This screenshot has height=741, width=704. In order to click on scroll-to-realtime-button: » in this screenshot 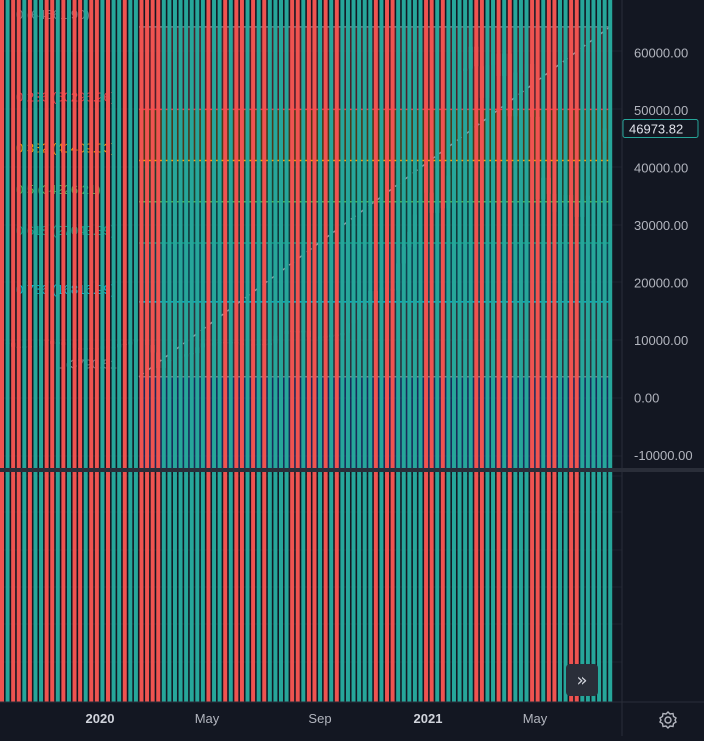, I will do `click(582, 680)`.